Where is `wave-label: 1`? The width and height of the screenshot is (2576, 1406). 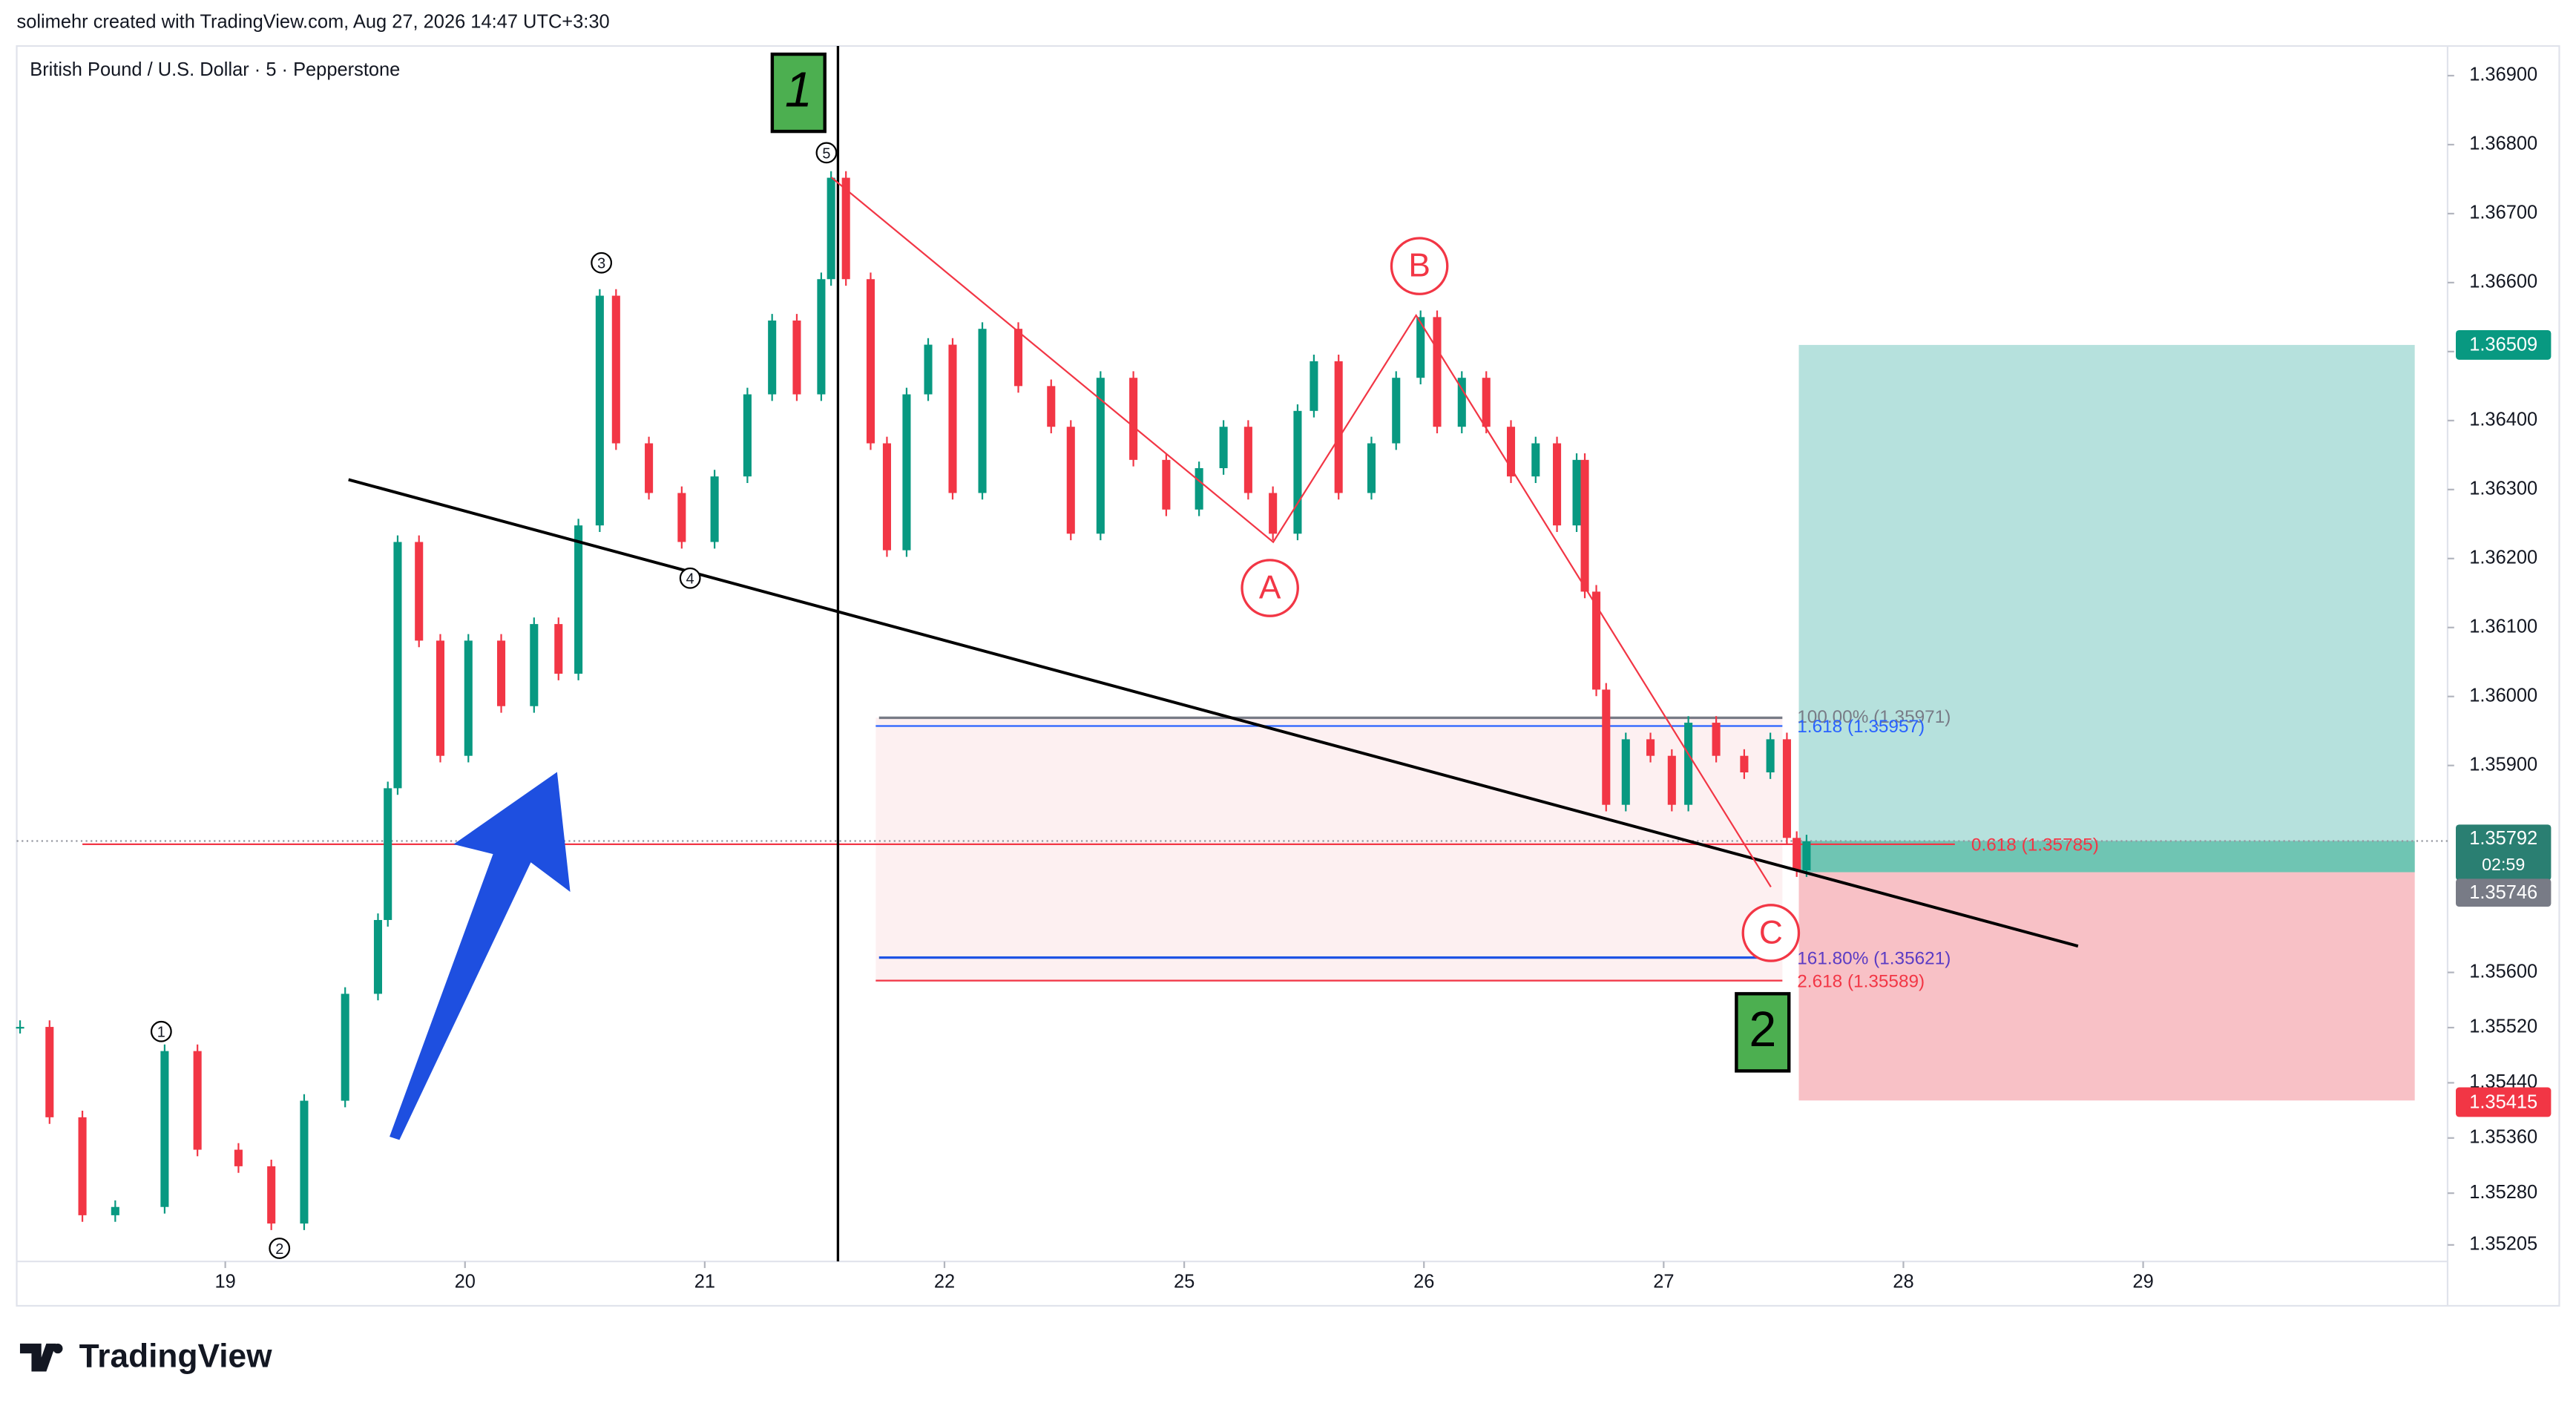
wave-label: 1 is located at coordinates (161, 1033).